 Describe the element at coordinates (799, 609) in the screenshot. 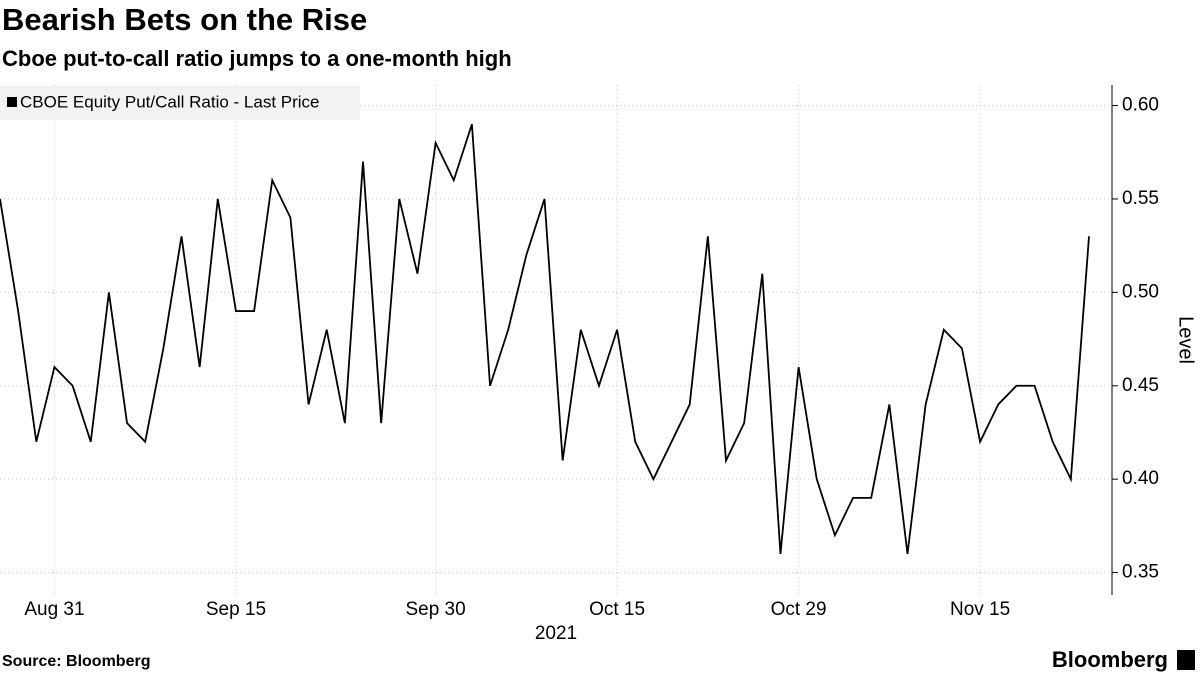

I see `x-tick-label: Oct 29` at that location.